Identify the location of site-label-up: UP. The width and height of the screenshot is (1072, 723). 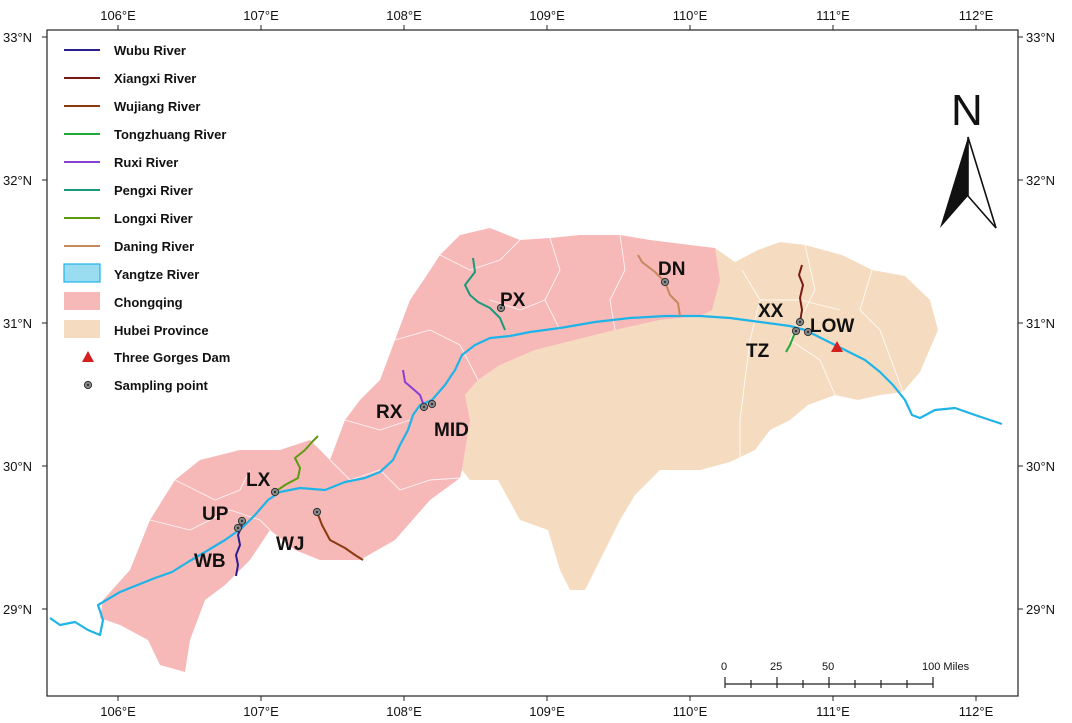
(215, 514).